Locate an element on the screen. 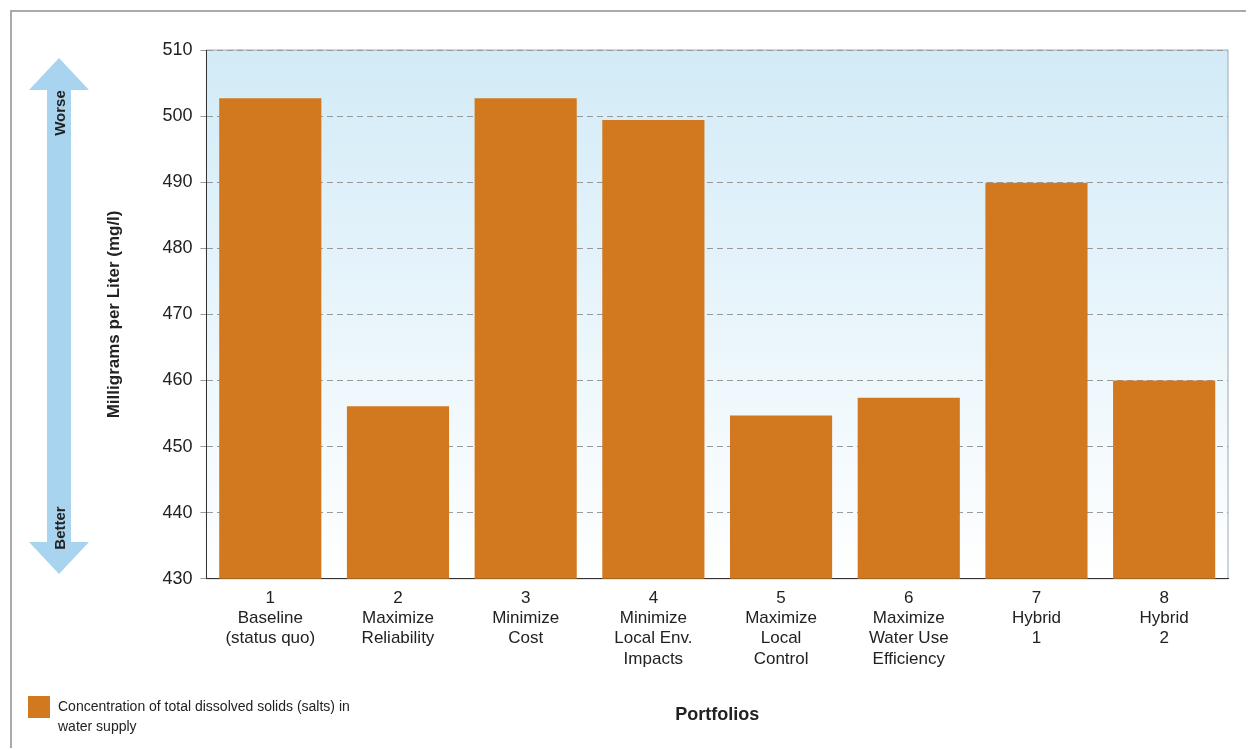 The width and height of the screenshot is (1248, 750). y-axis-title: Milligrams per Liter (mg/l) is located at coordinates (113, 314).